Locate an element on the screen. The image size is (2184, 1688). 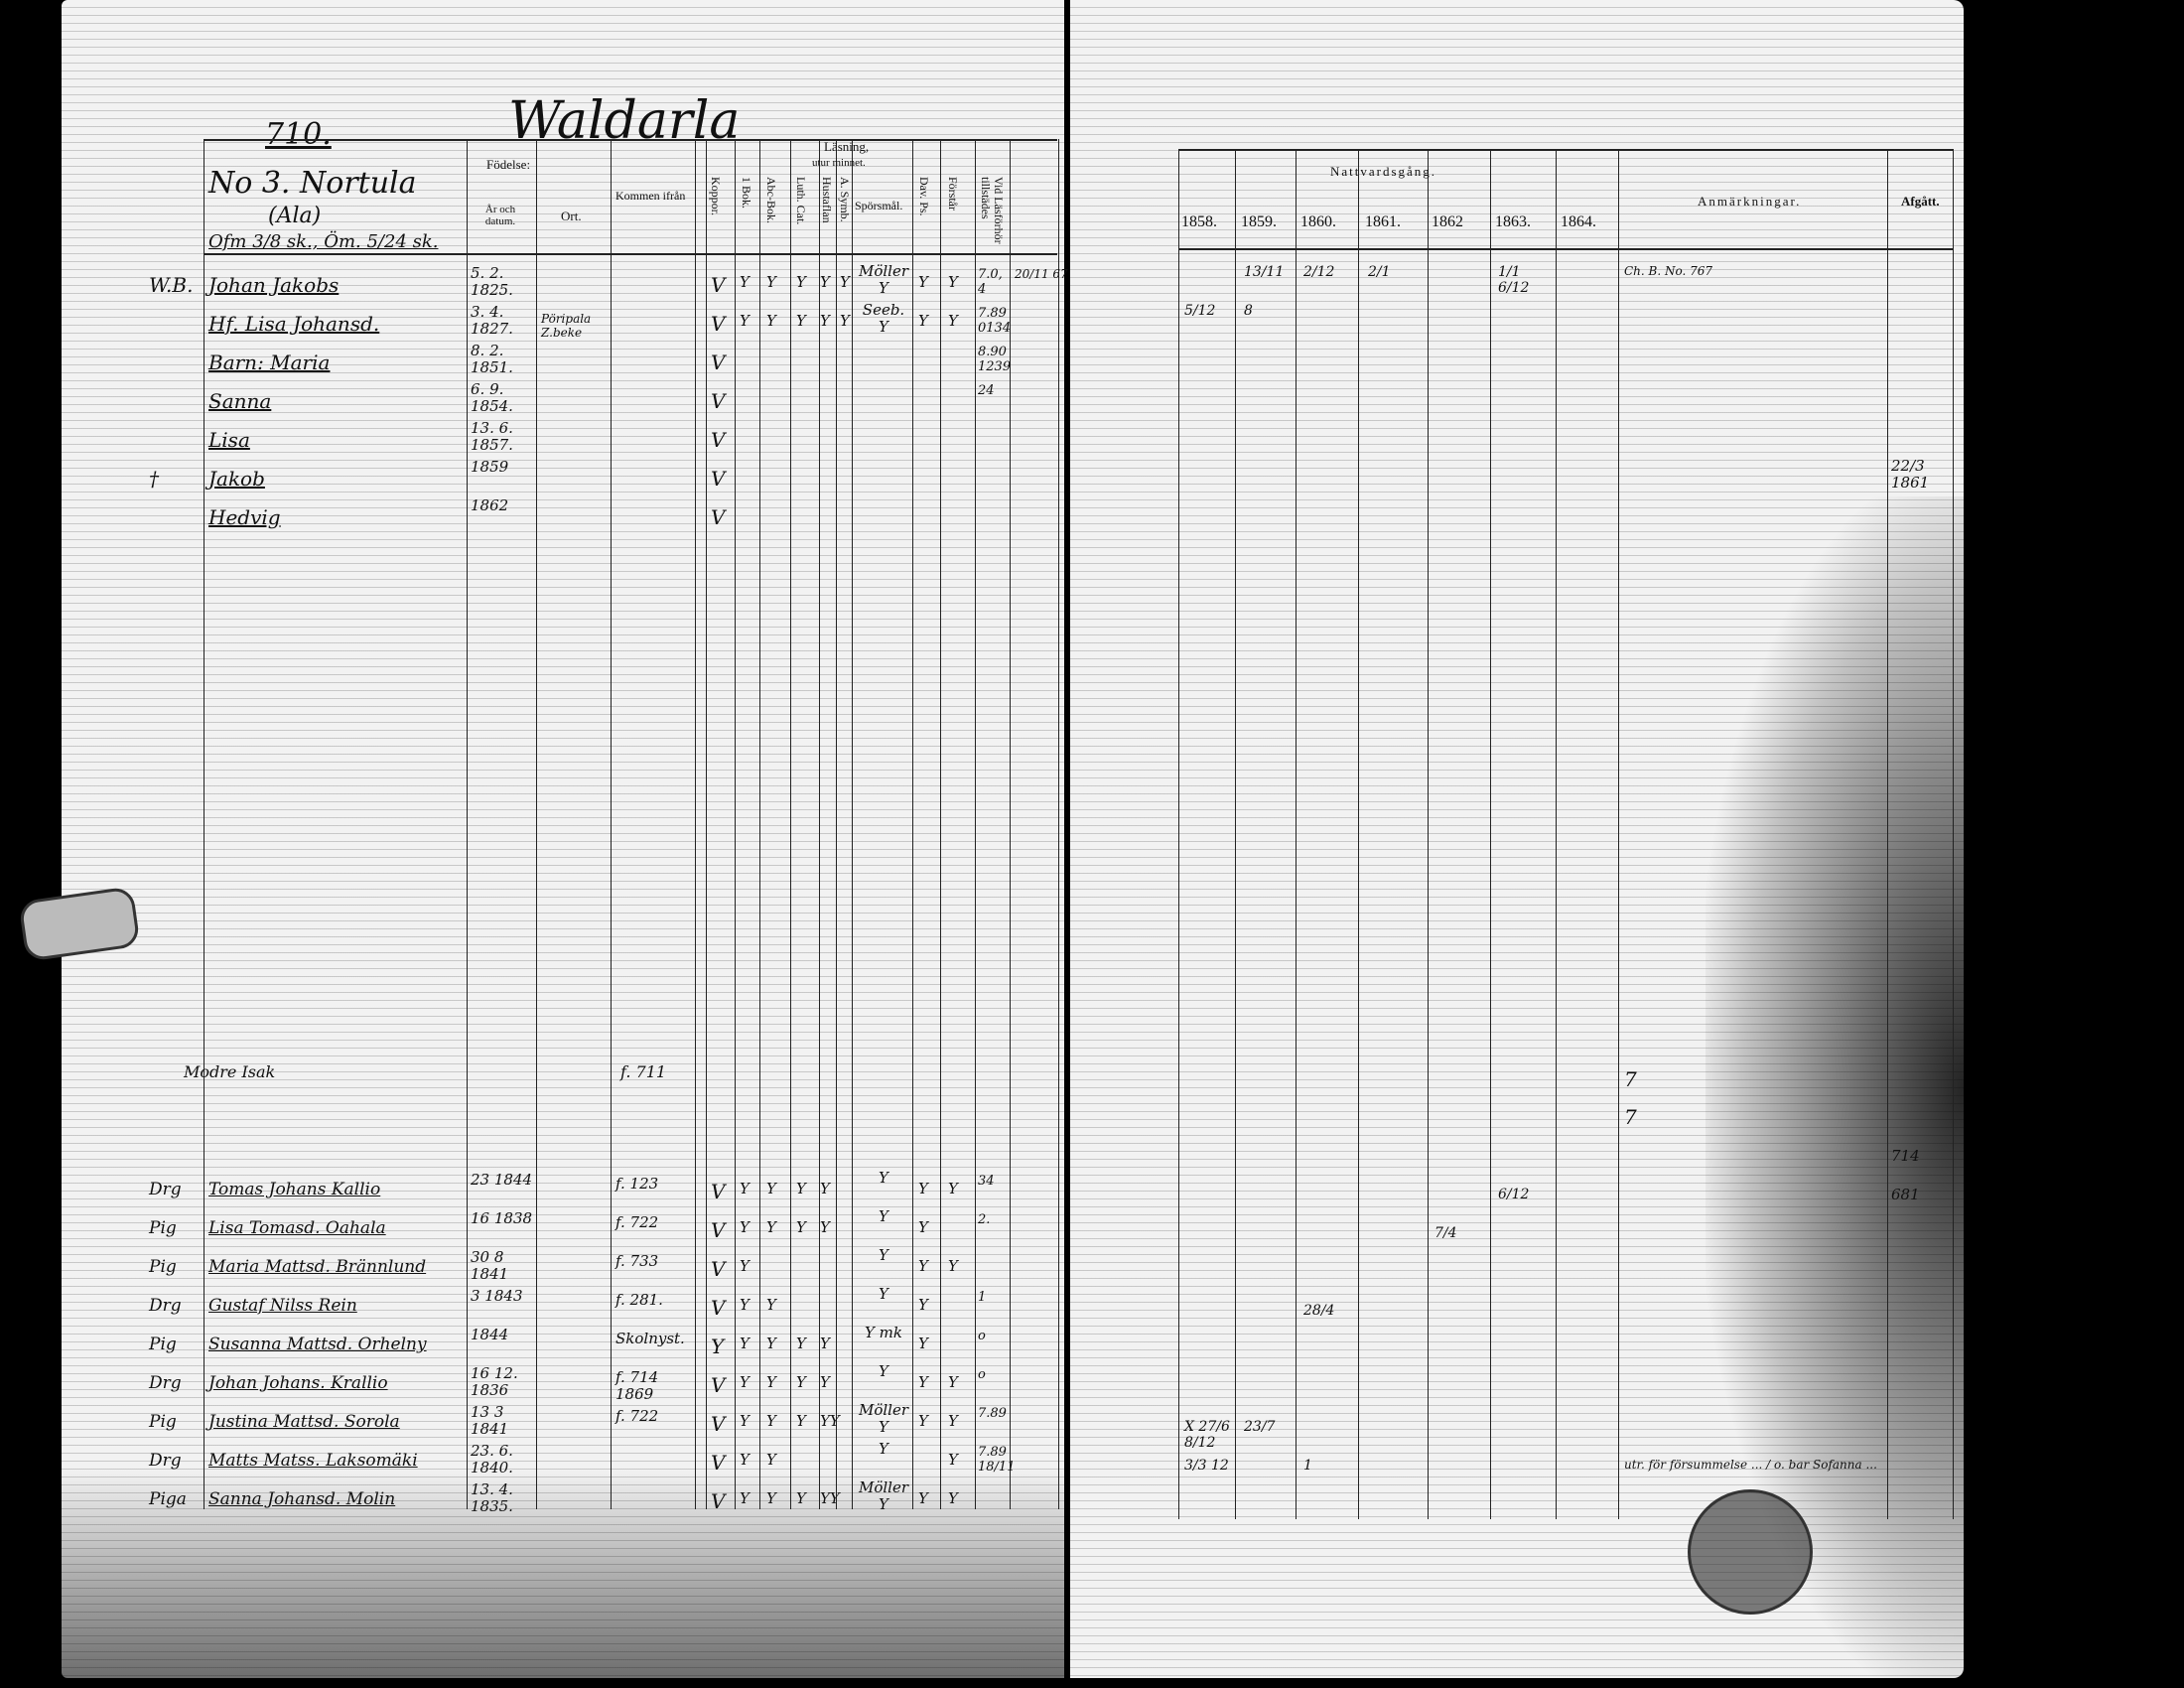
header-bok1: 1 Bok. is located at coordinates (746, 193).